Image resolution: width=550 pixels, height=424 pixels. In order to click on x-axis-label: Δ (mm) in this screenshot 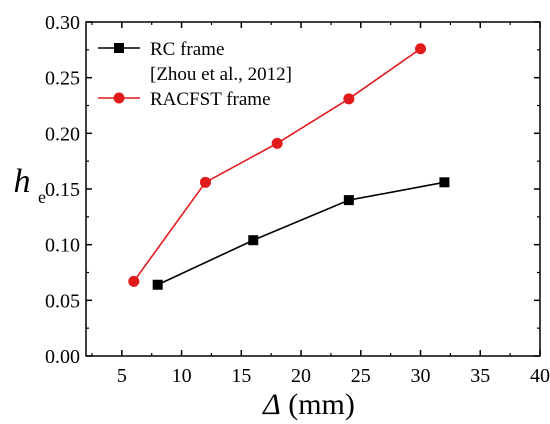, I will do `click(308, 404)`.